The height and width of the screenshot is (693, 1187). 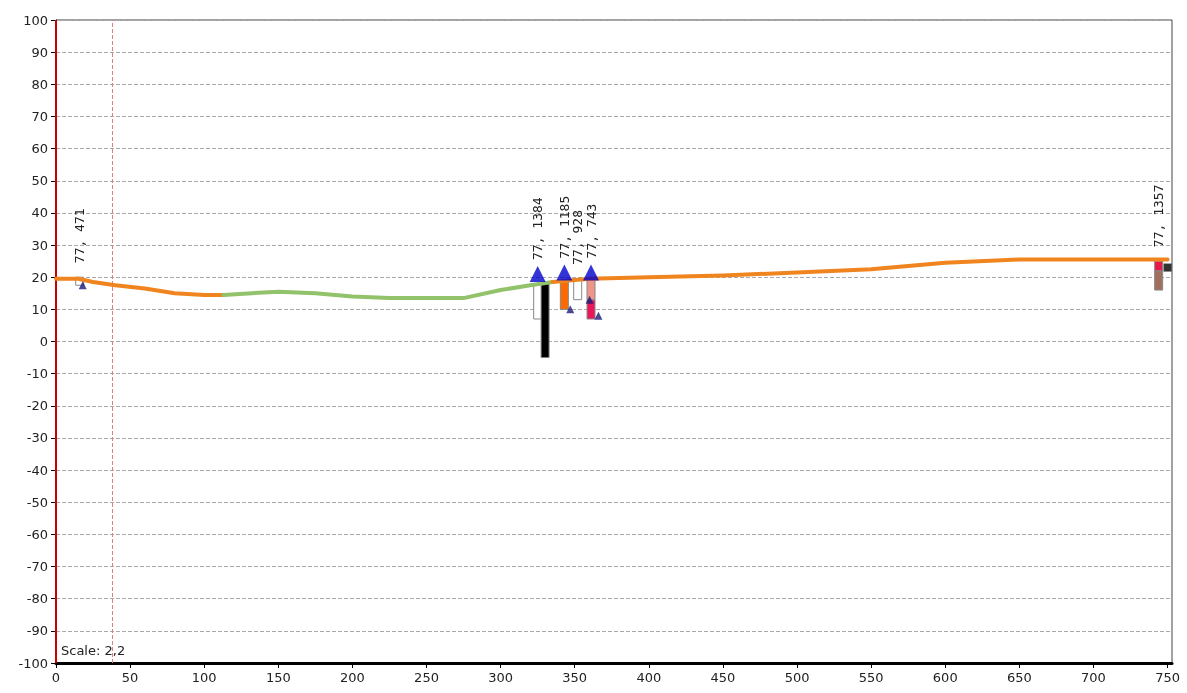 What do you see at coordinates (80, 236) in the screenshot?
I see `annotation: 77, 471` at bounding box center [80, 236].